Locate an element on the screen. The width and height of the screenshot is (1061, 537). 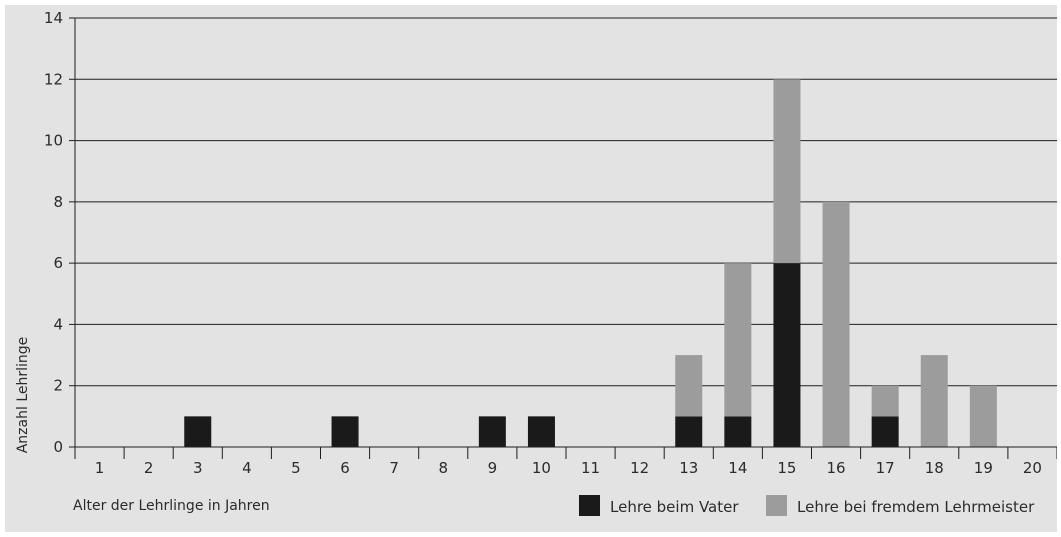
x-tick-label: 4 is located at coordinates (247, 468).